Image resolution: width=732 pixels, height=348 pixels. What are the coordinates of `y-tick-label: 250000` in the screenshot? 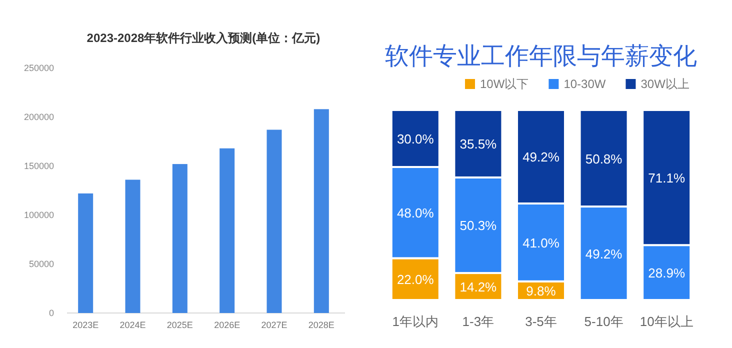 It's located at (39, 68).